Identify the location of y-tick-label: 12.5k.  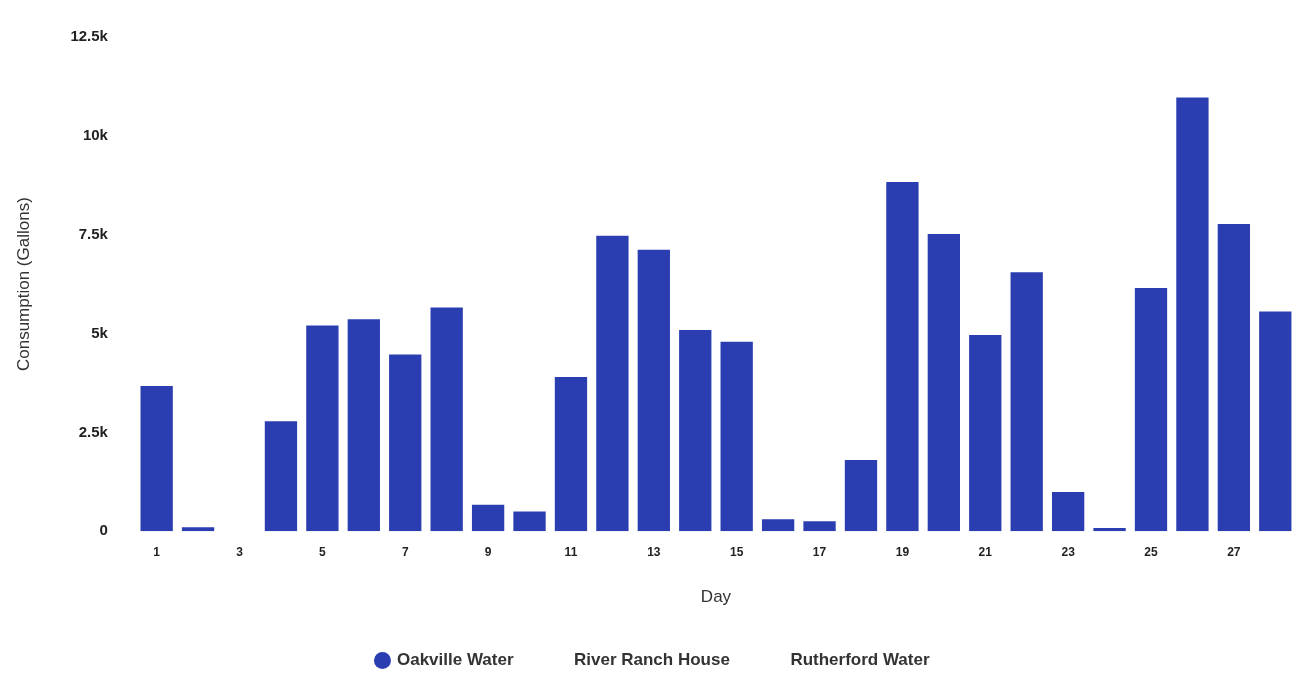
(89, 36).